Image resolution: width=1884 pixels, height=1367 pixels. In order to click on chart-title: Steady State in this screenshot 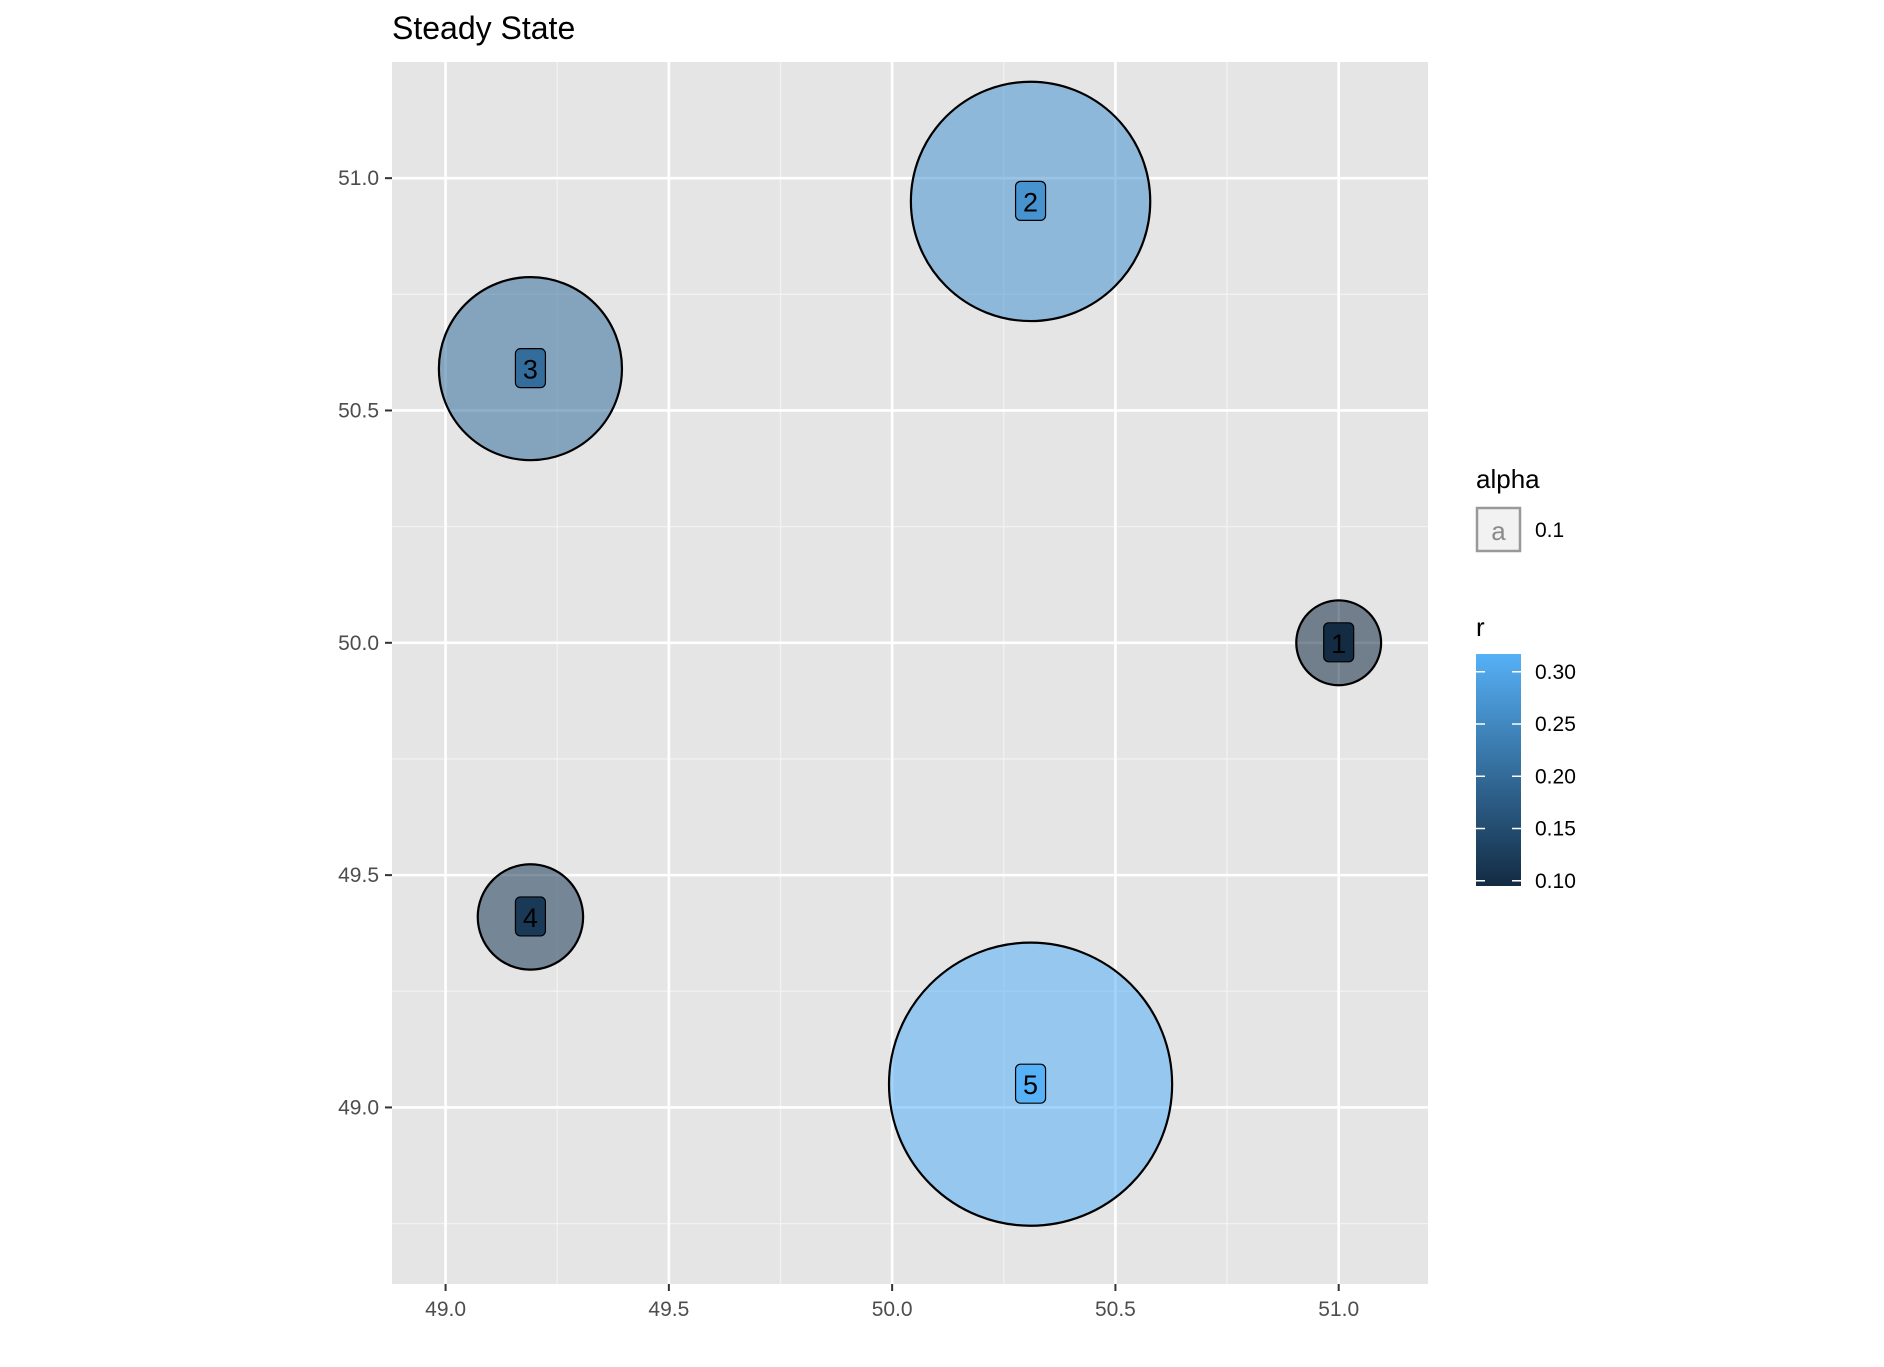, I will do `click(483, 28)`.